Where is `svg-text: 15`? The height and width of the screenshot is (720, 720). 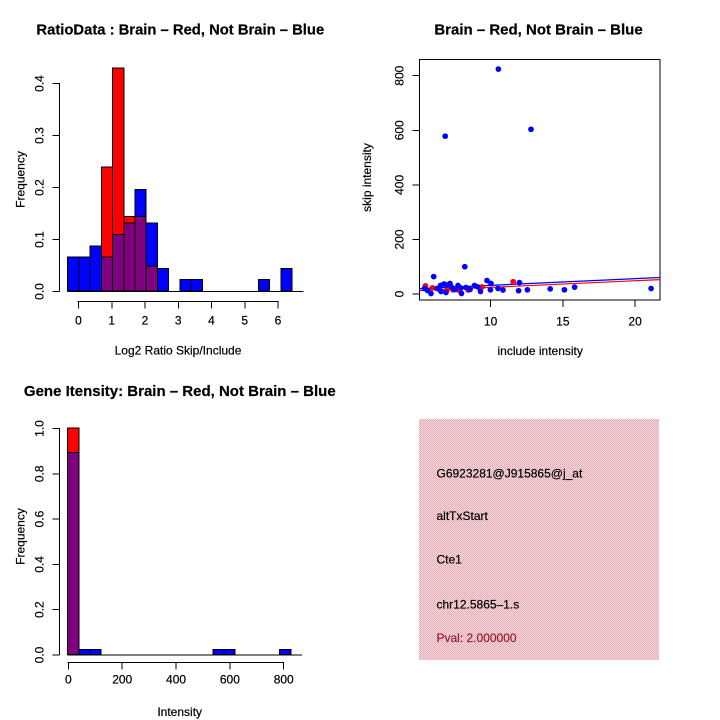 svg-text: 15 is located at coordinates (563, 321).